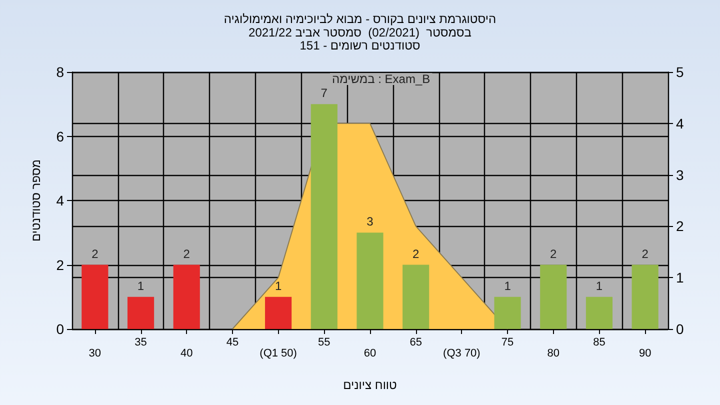 Image resolution: width=720 pixels, height=405 pixels. I want to click on y2-tick-label: 1, so click(680, 278).